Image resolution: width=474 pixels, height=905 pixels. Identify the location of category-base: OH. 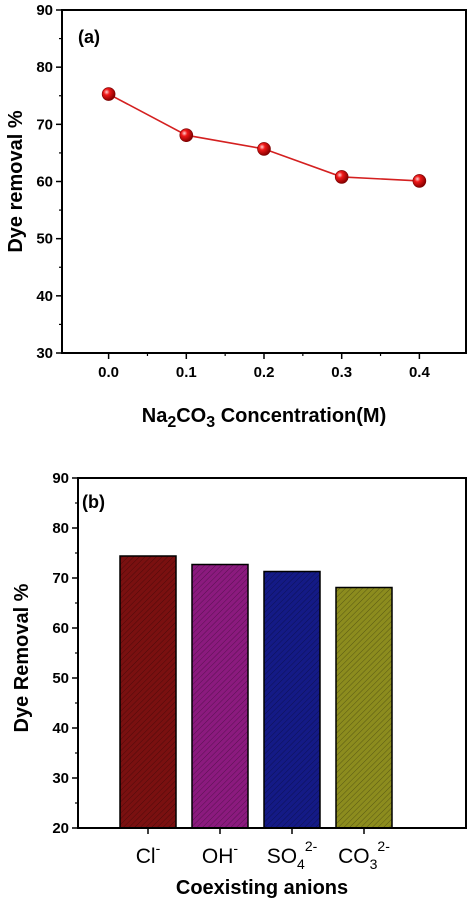
(218, 856).